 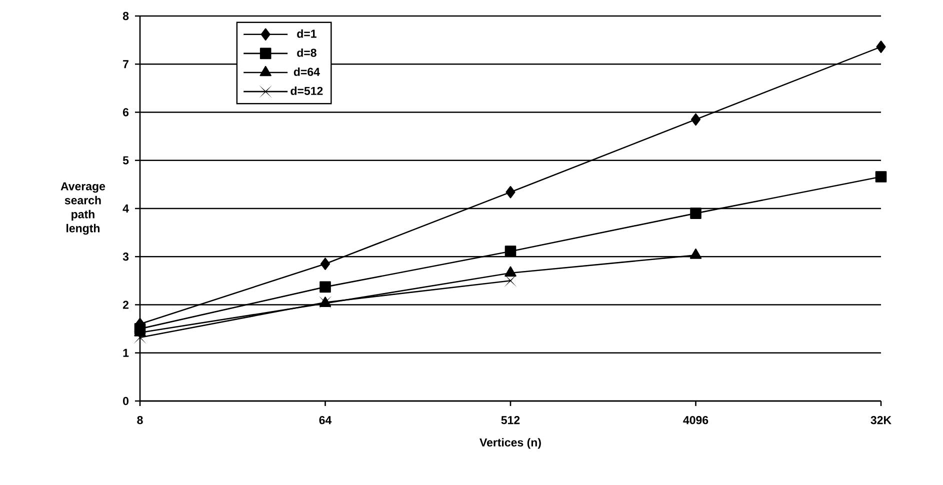 I want to click on y-tick-label: 5, so click(x=125, y=160).